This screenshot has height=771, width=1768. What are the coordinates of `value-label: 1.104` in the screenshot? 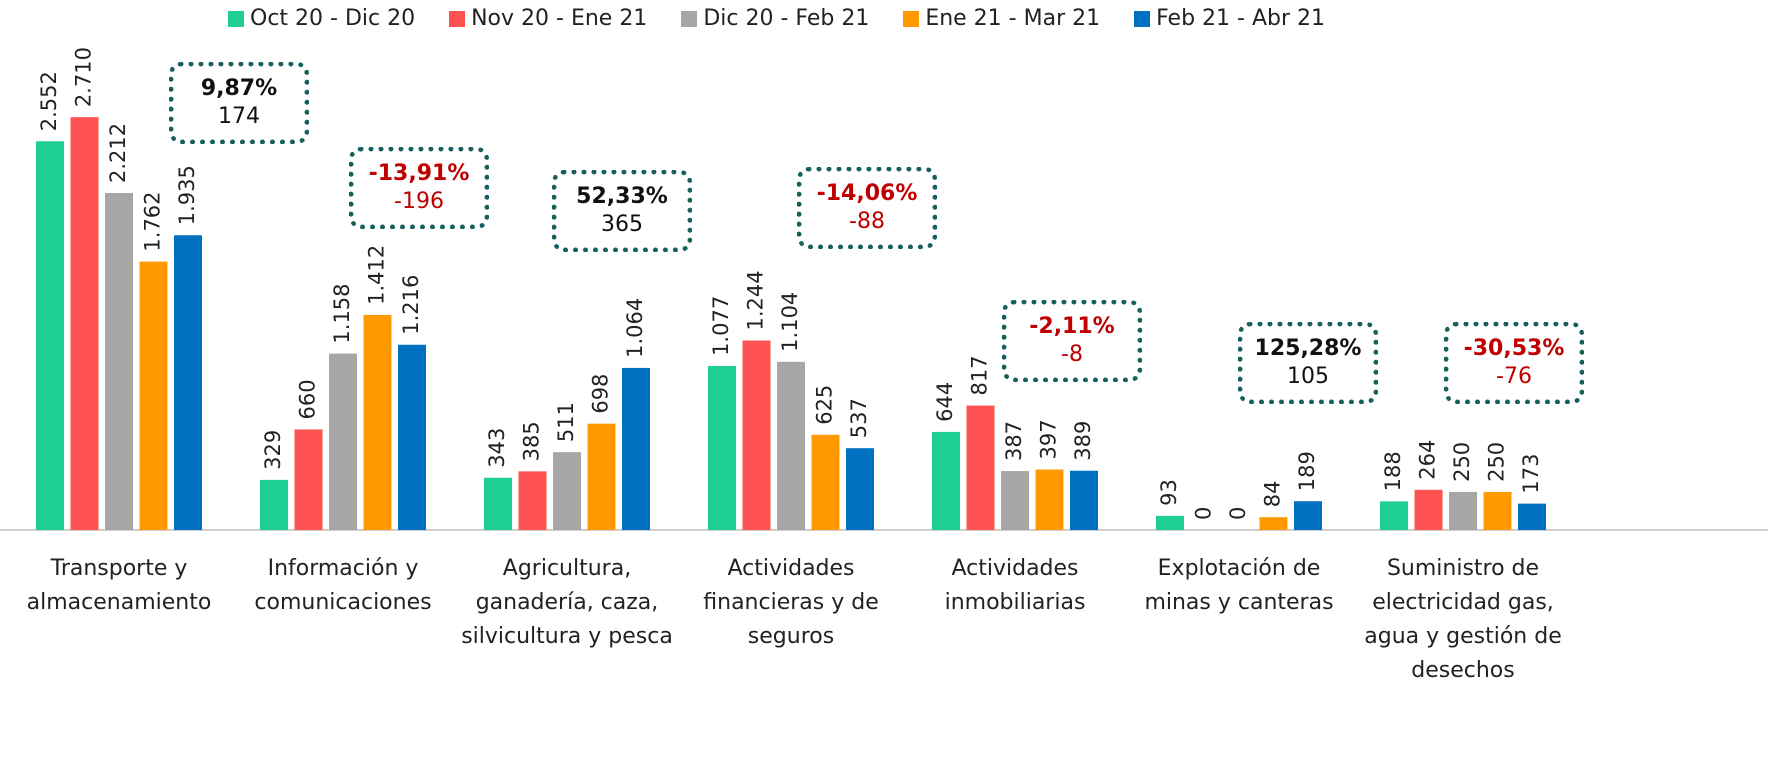 It's located at (790, 322).